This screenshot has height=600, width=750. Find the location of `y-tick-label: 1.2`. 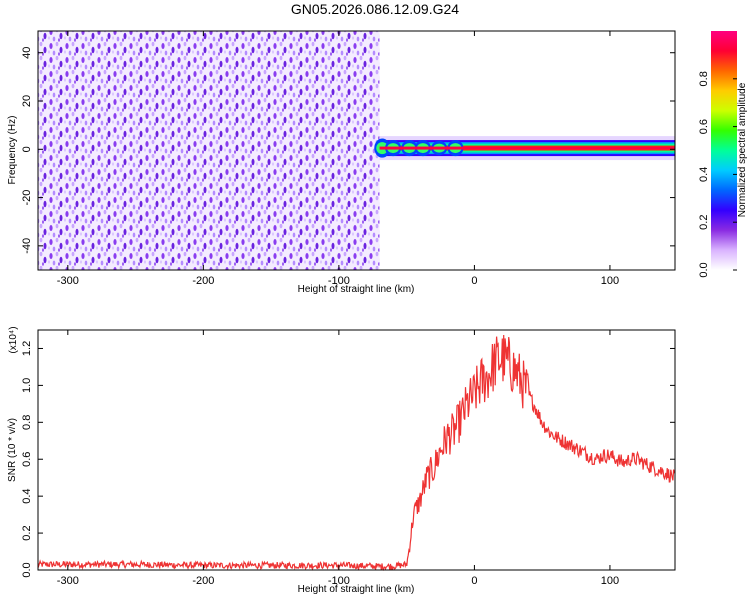

y-tick-label: 1.2 is located at coordinates (27, 348).